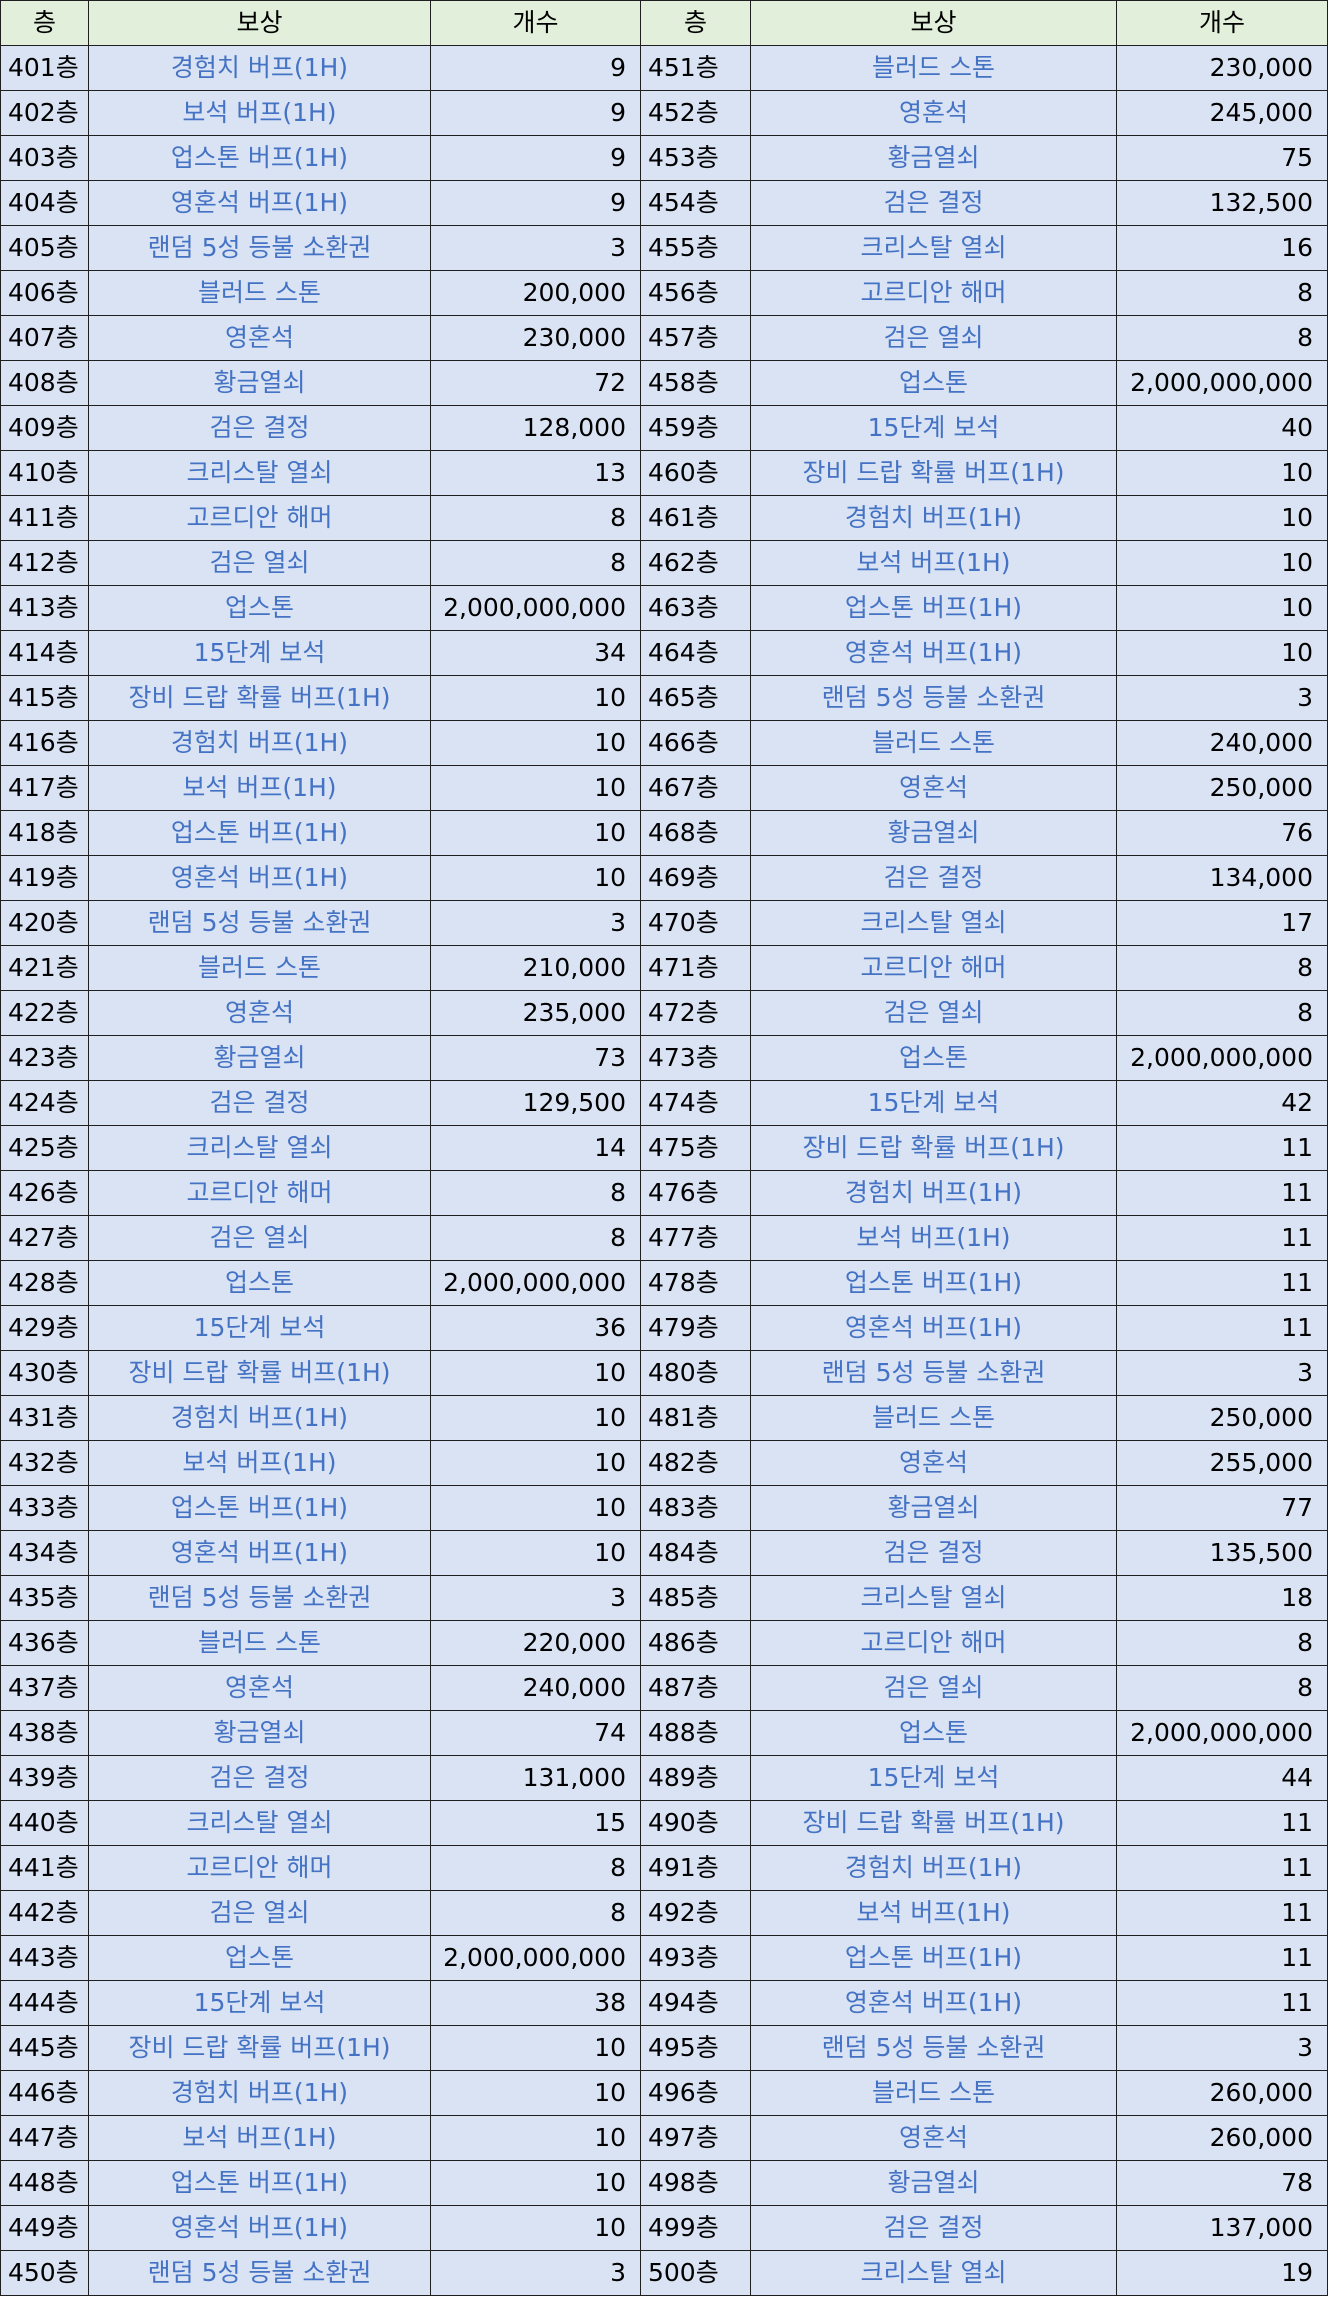 This screenshot has height=2297, width=1328. Describe the element at coordinates (933, 1688) in the screenshot. I see `reward-cell: 검은 열쇠` at that location.